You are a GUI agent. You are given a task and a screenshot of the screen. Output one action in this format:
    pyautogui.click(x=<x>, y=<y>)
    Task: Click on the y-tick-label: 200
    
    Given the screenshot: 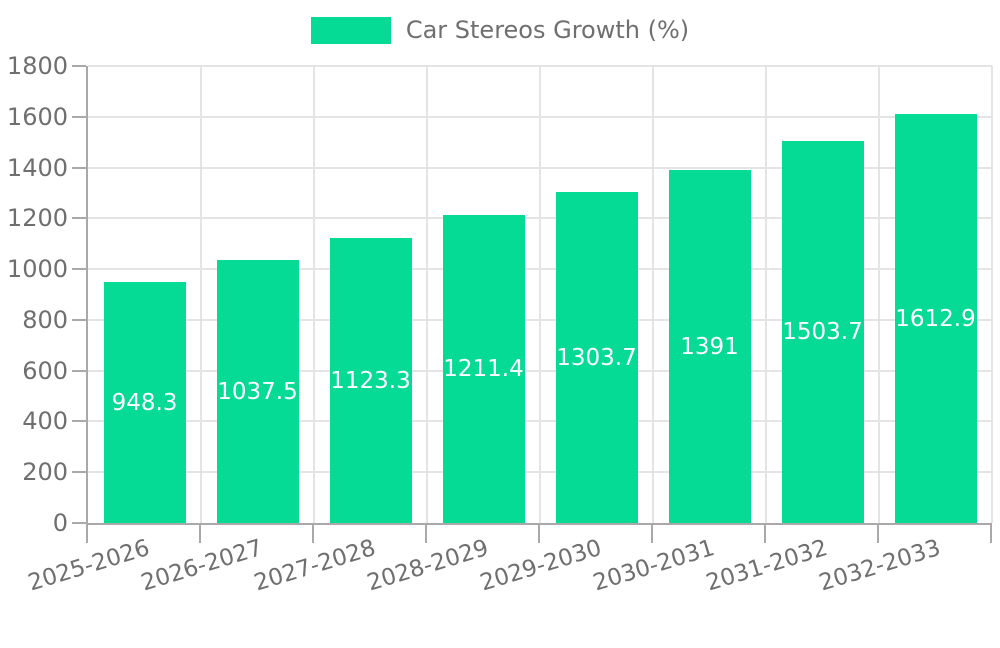 What is the action you would take?
    pyautogui.click(x=45, y=472)
    